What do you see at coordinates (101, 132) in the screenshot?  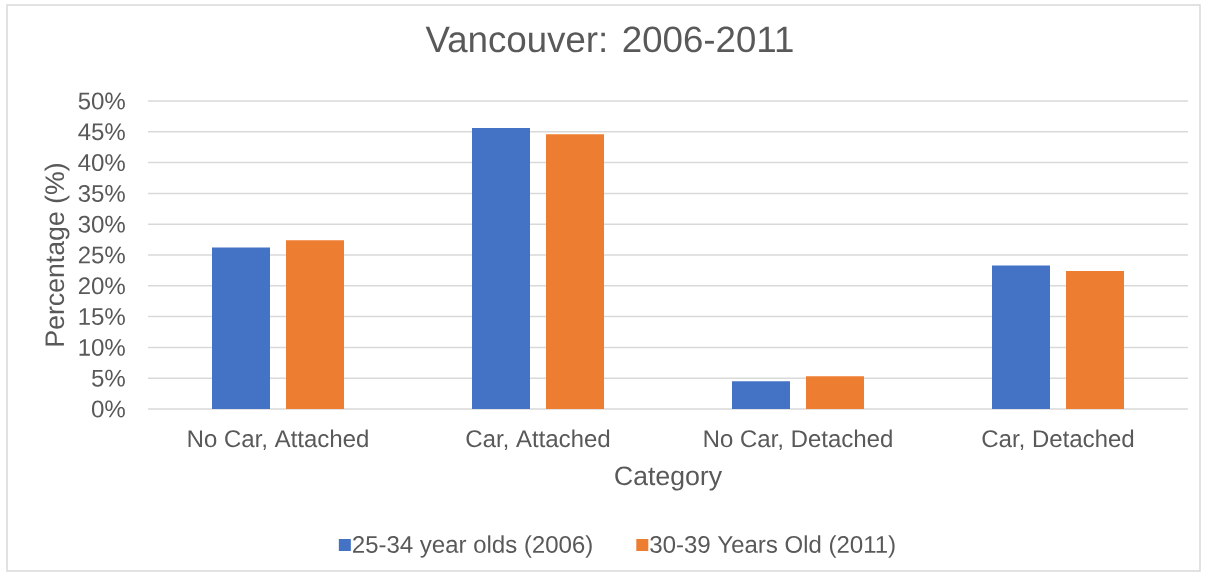 I see `y-tick-label: 45%` at bounding box center [101, 132].